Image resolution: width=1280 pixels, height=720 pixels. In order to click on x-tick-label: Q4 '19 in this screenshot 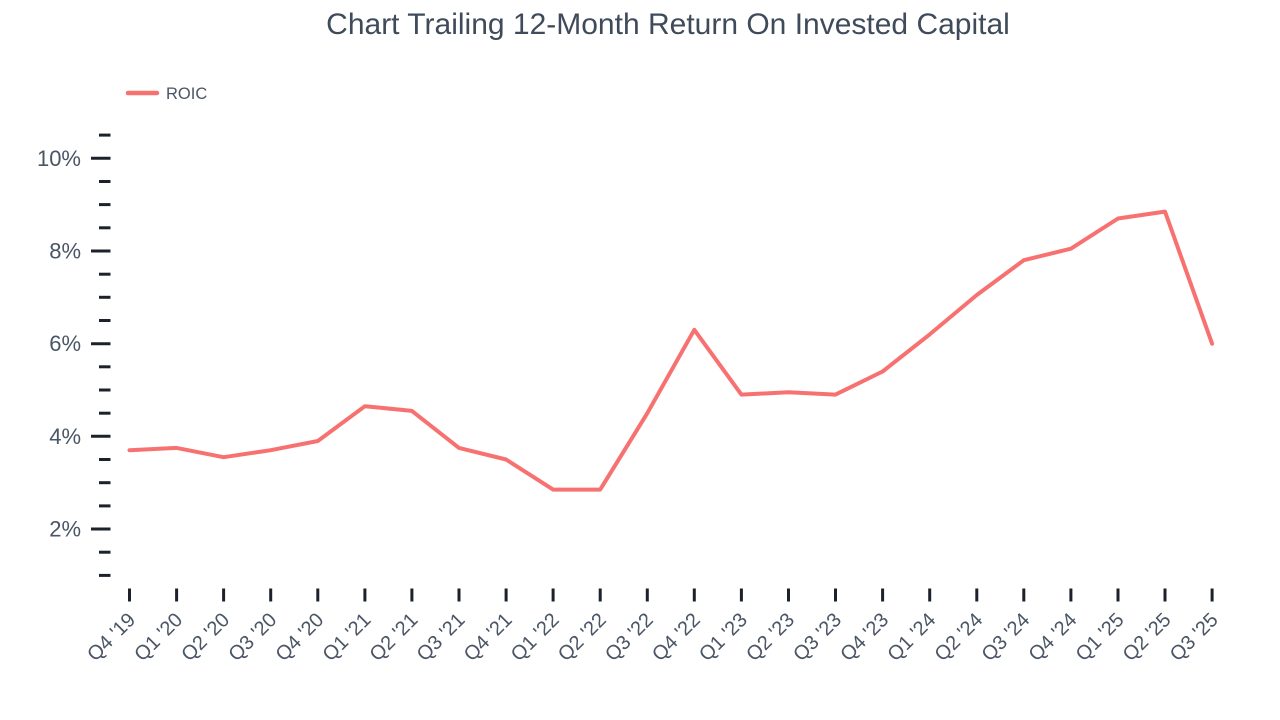, I will do `click(111, 637)`.